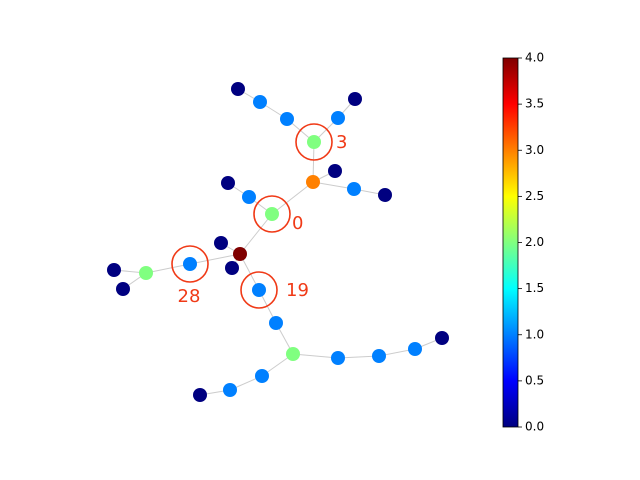 The height and width of the screenshot is (480, 640). Describe the element at coordinates (534, 380) in the screenshot. I see `colorbar-tick-label: 0.5` at that location.